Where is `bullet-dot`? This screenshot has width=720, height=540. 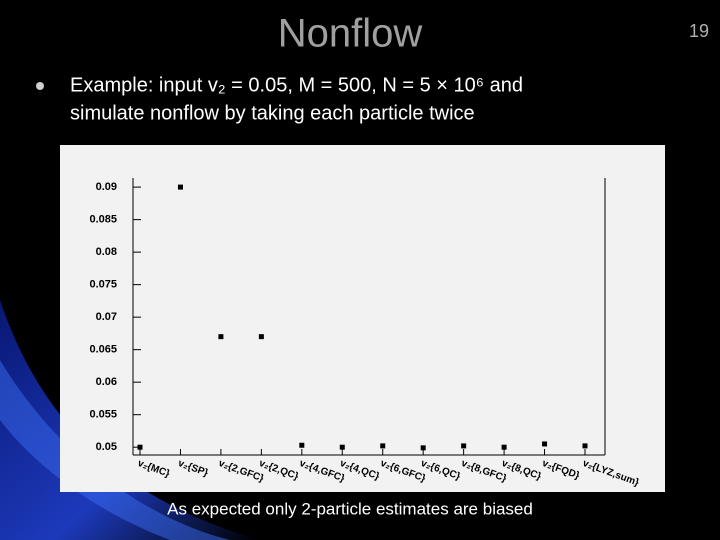
bullet-dot is located at coordinates (40, 86).